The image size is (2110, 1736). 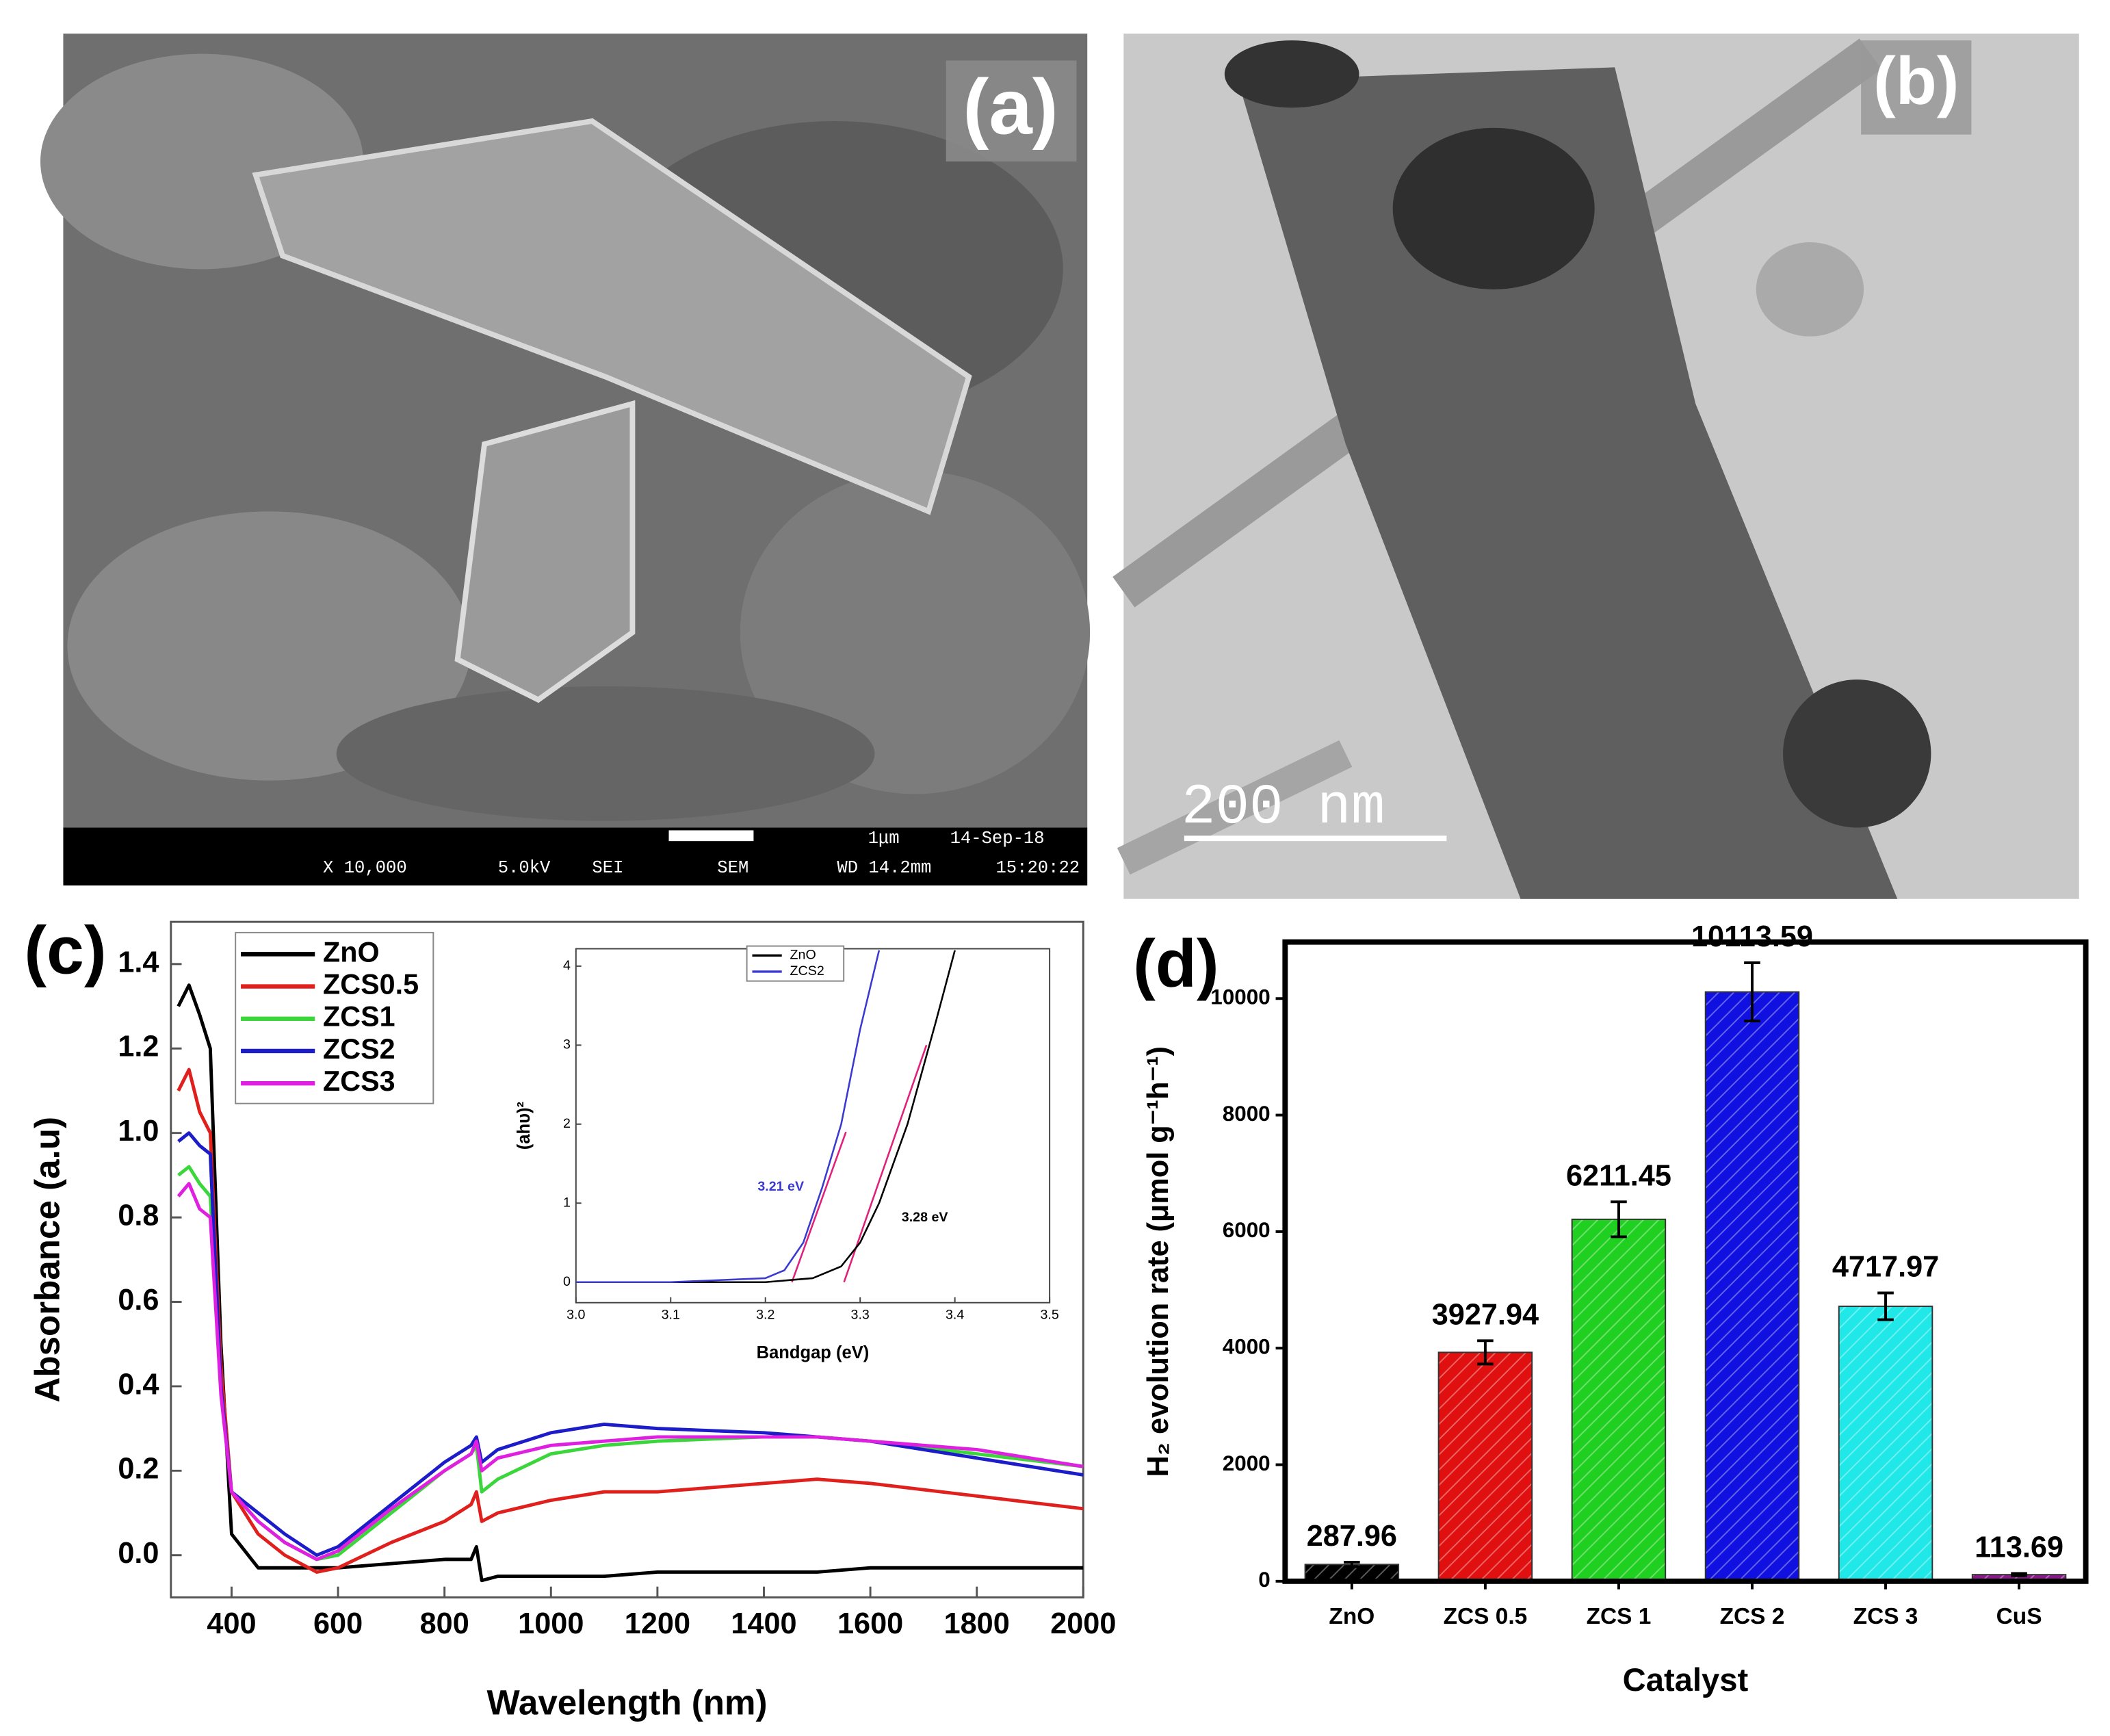 I want to click on y-tick-label: 2, so click(x=567, y=1123).